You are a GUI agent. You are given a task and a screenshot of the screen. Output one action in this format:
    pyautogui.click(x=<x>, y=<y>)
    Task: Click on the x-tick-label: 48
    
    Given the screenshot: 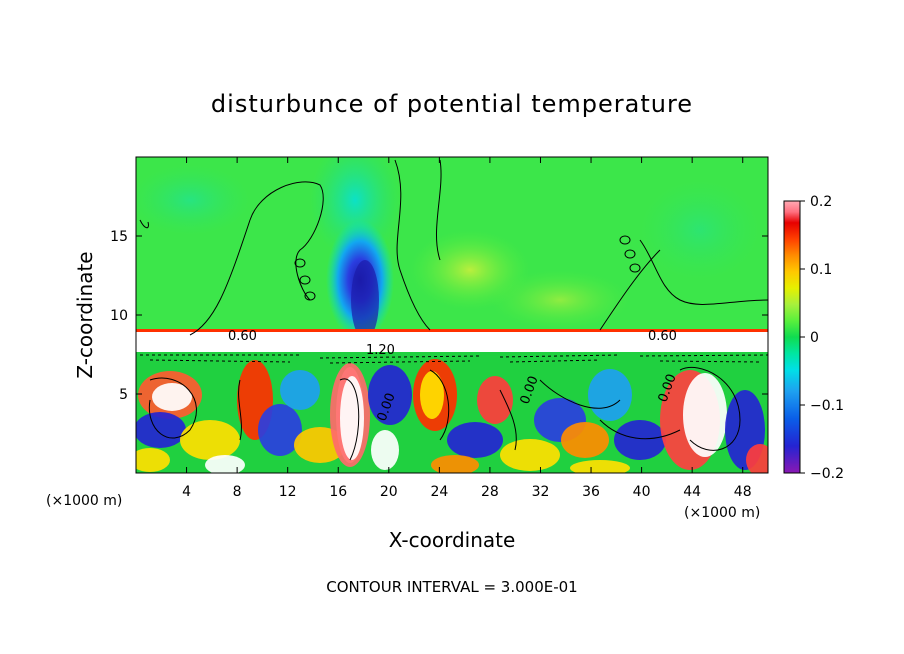 What is the action you would take?
    pyautogui.click(x=743, y=492)
    